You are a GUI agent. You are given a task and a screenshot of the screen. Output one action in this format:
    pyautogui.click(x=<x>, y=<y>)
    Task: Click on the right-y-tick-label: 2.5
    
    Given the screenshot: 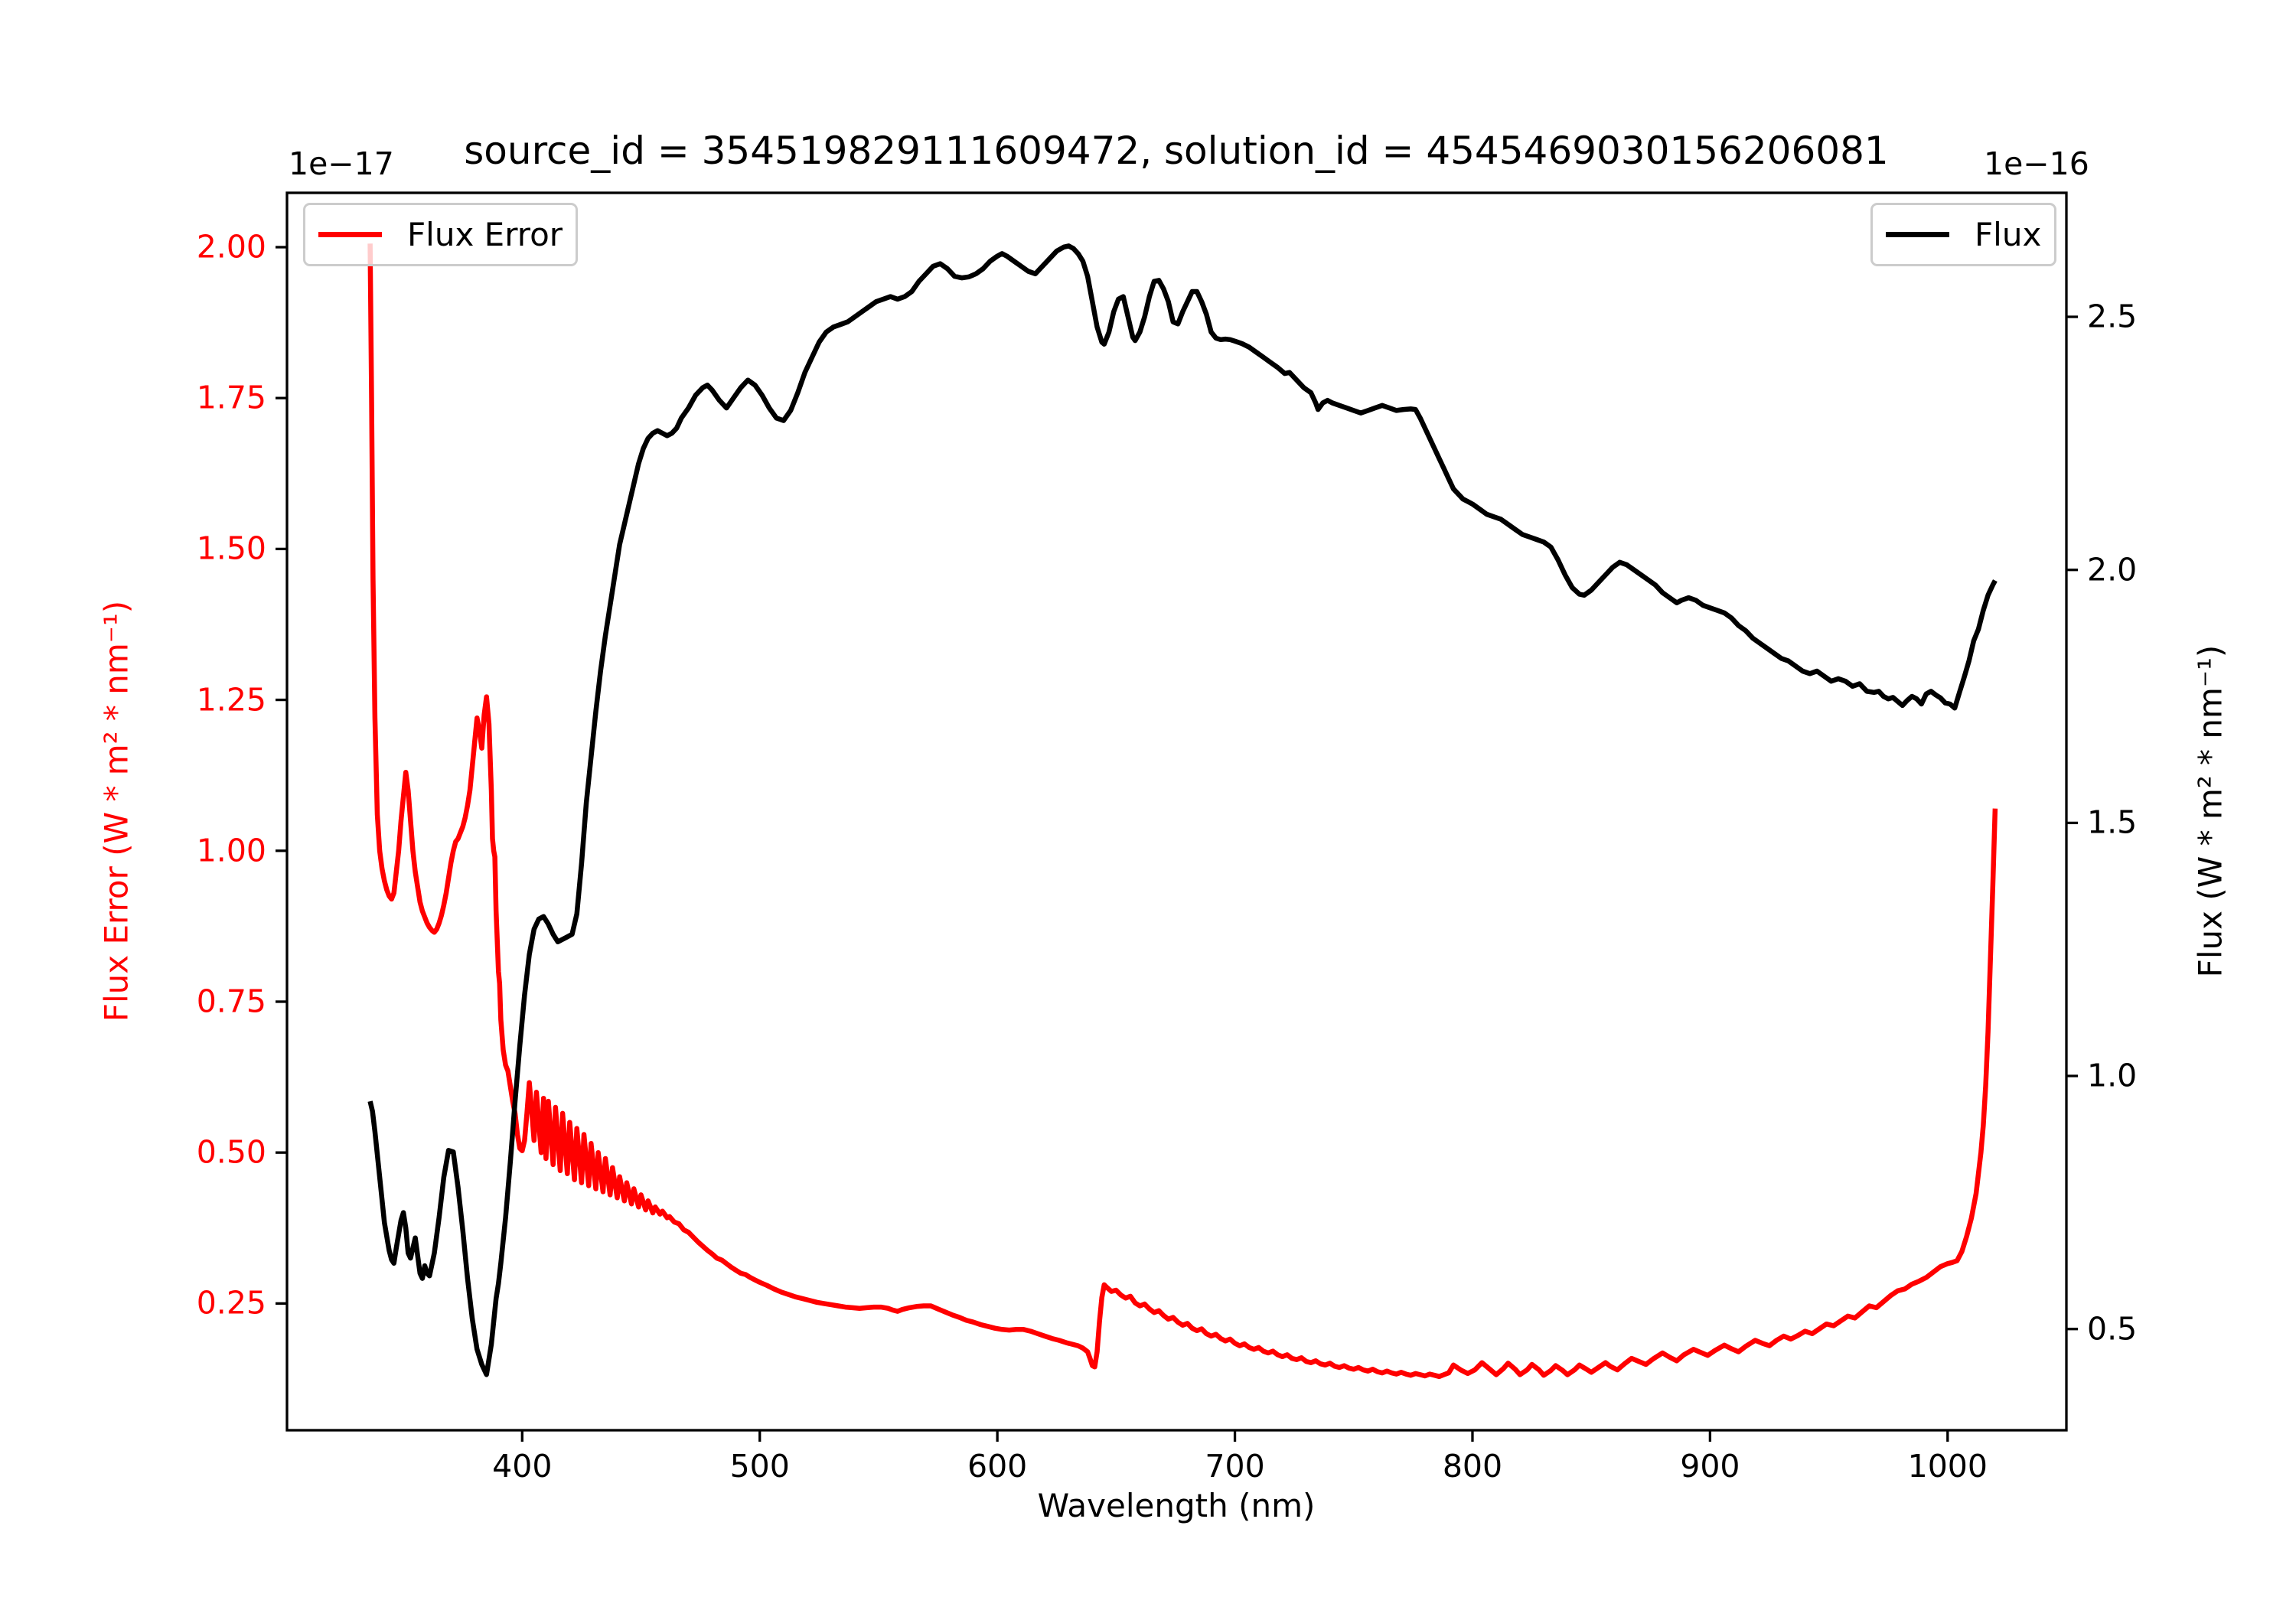 What is the action you would take?
    pyautogui.click(x=2112, y=316)
    